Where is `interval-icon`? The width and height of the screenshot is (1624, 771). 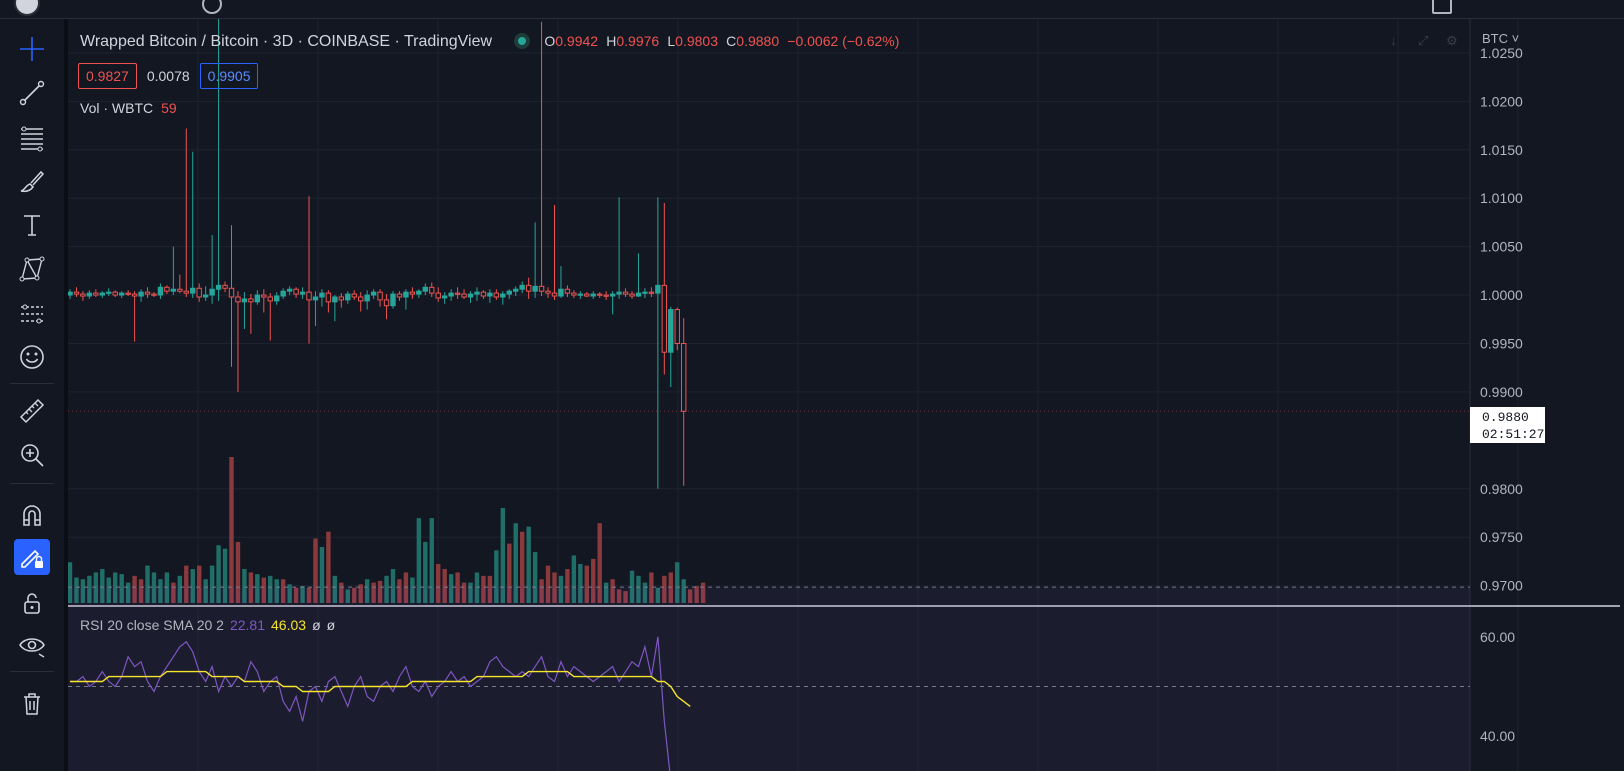 interval-icon is located at coordinates (212, 7).